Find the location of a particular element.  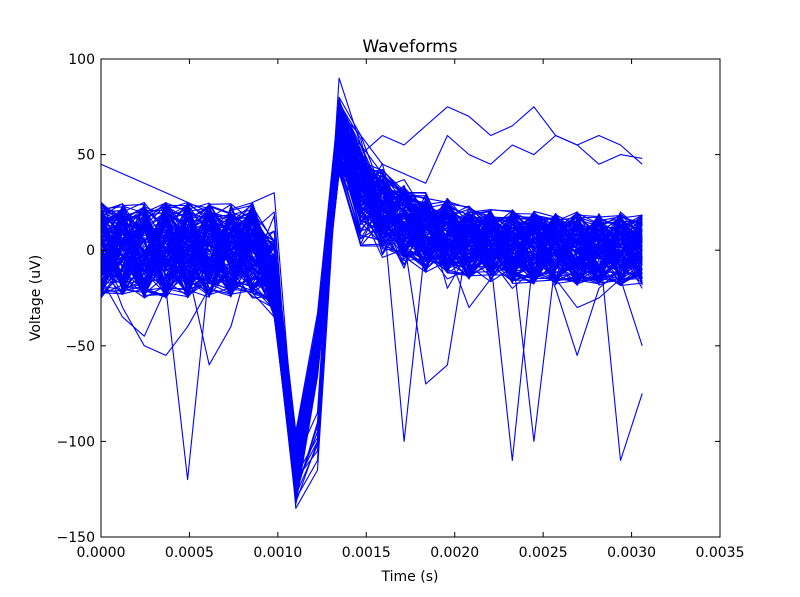

x-tick-label: 0.0020 is located at coordinates (454, 553).